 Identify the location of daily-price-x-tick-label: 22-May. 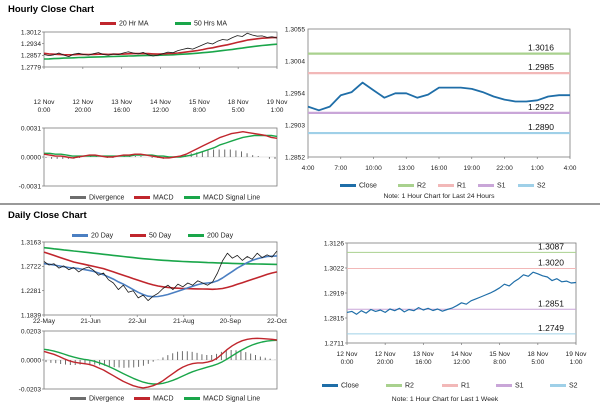
(44, 321).